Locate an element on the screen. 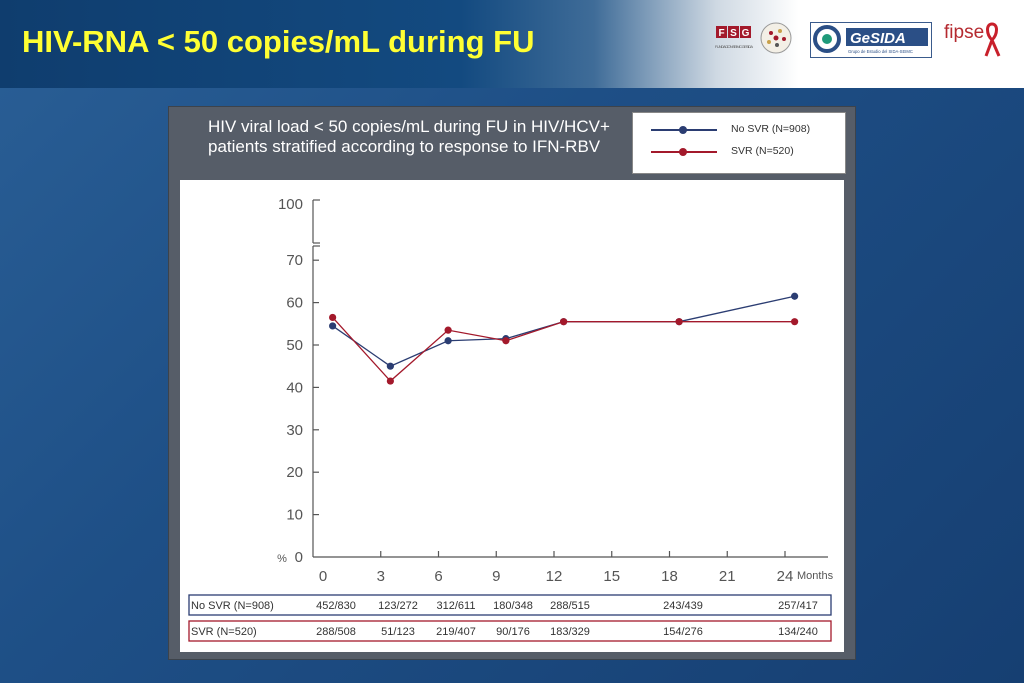 Image resolution: width=1024 pixels, height=683 pixels. fsg-letter-3: G is located at coordinates (746, 33).